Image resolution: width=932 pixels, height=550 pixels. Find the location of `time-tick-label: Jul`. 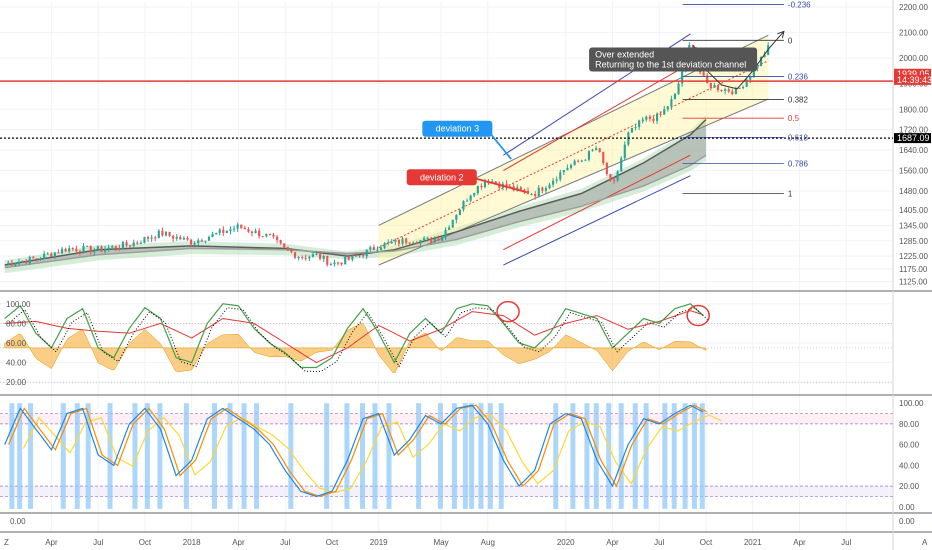

time-tick-label: Jul is located at coordinates (98, 542).